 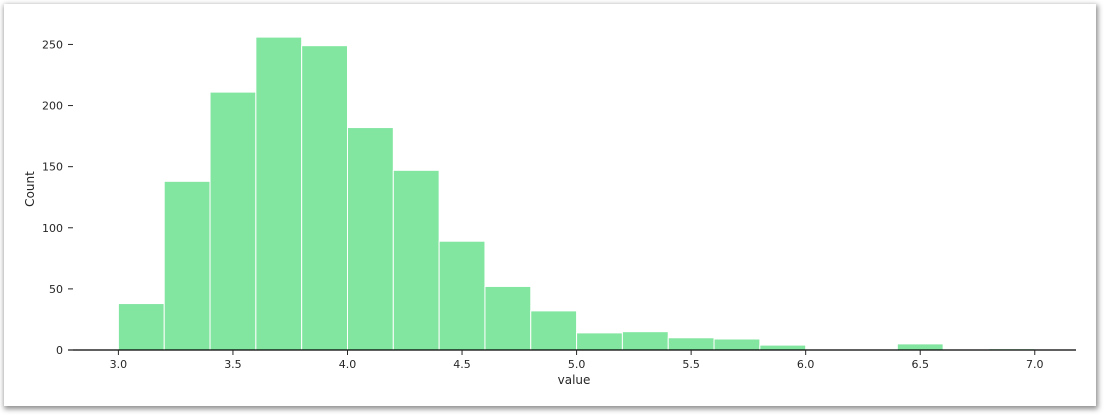 What do you see at coordinates (119, 364) in the screenshot?
I see `x-tick-label-0: 3.0` at bounding box center [119, 364].